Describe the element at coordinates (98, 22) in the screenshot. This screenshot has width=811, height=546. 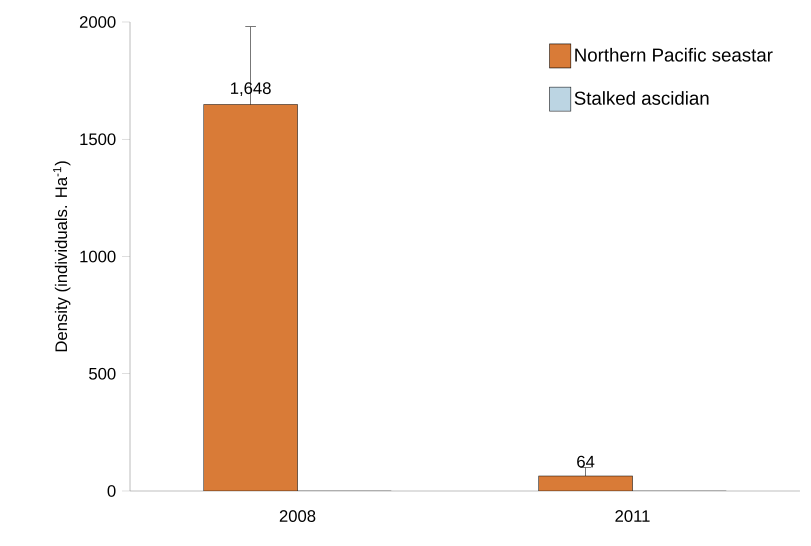
I see `y-tick-label: 2000` at that location.